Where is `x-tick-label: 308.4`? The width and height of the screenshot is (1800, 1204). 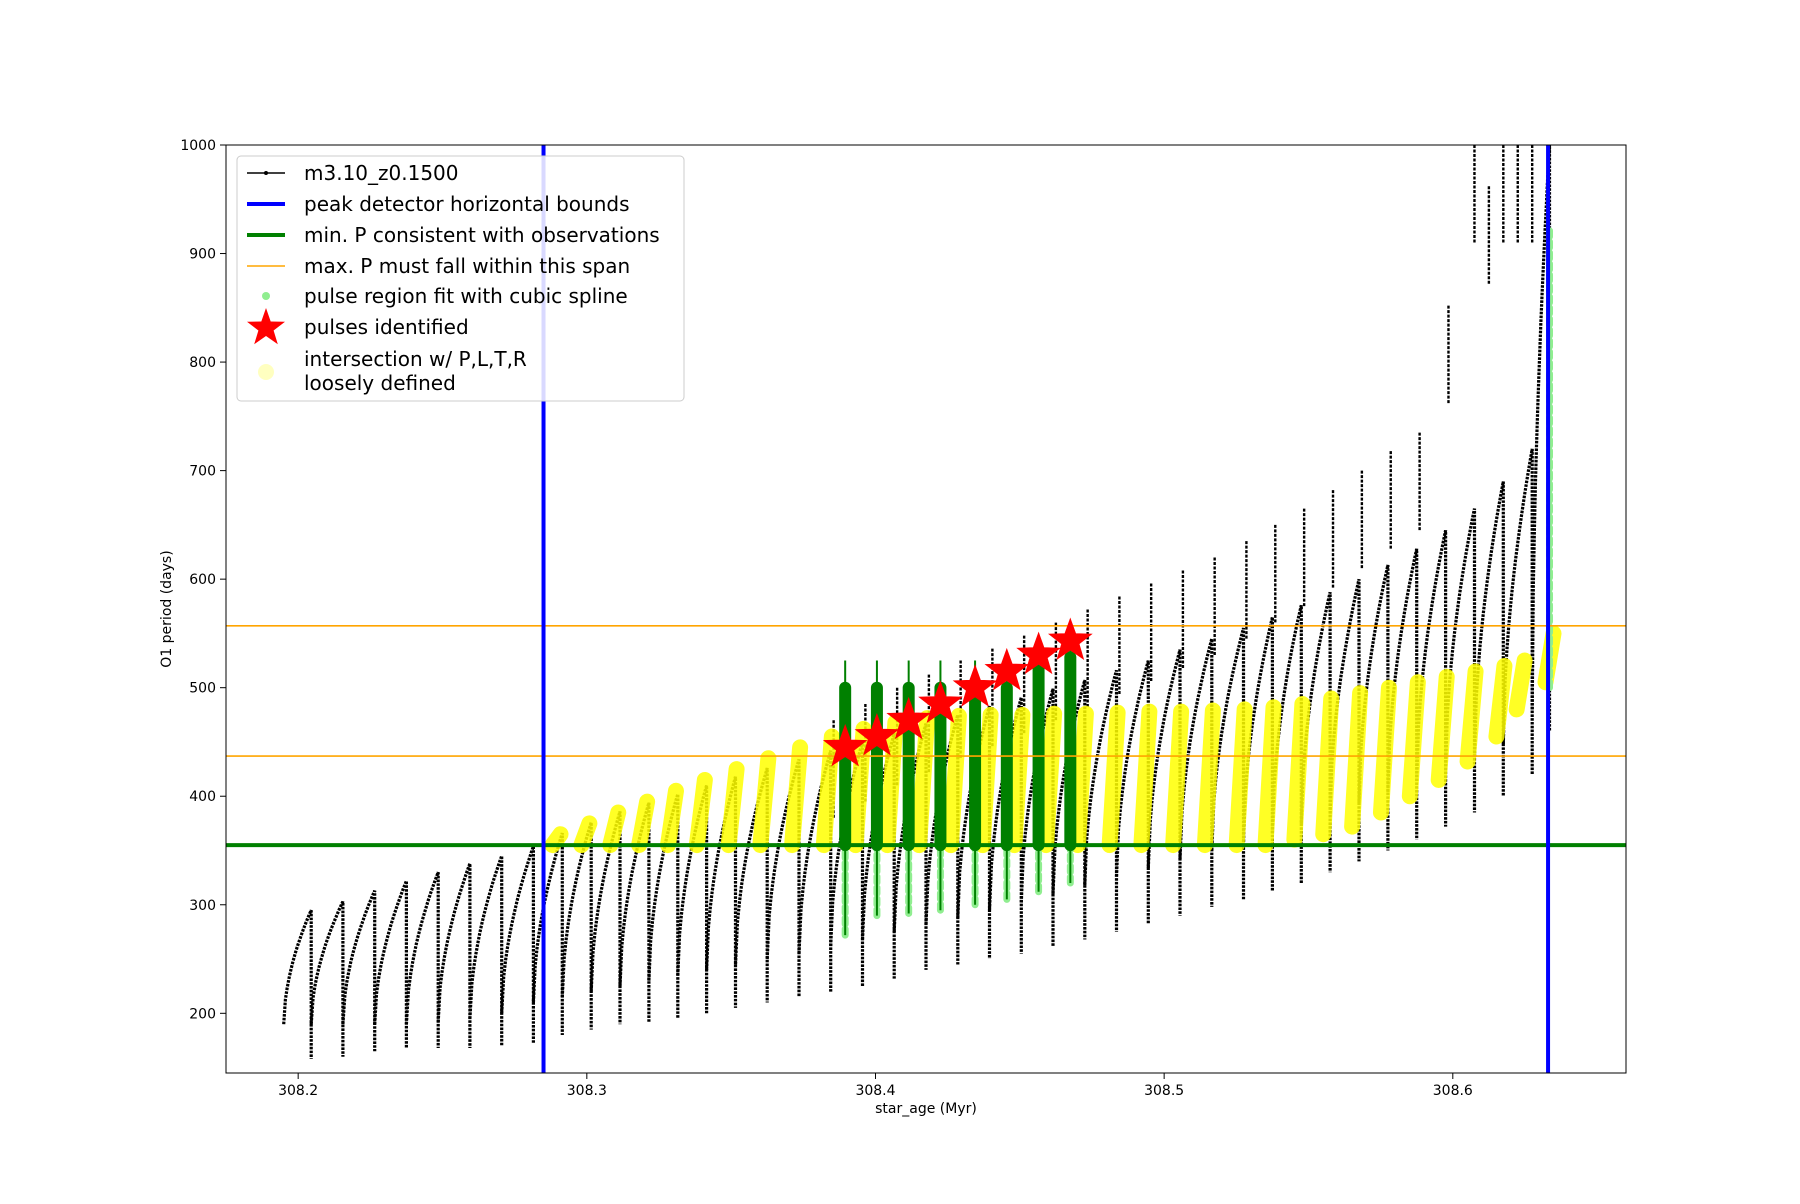
x-tick-label: 308.4 is located at coordinates (875, 1091).